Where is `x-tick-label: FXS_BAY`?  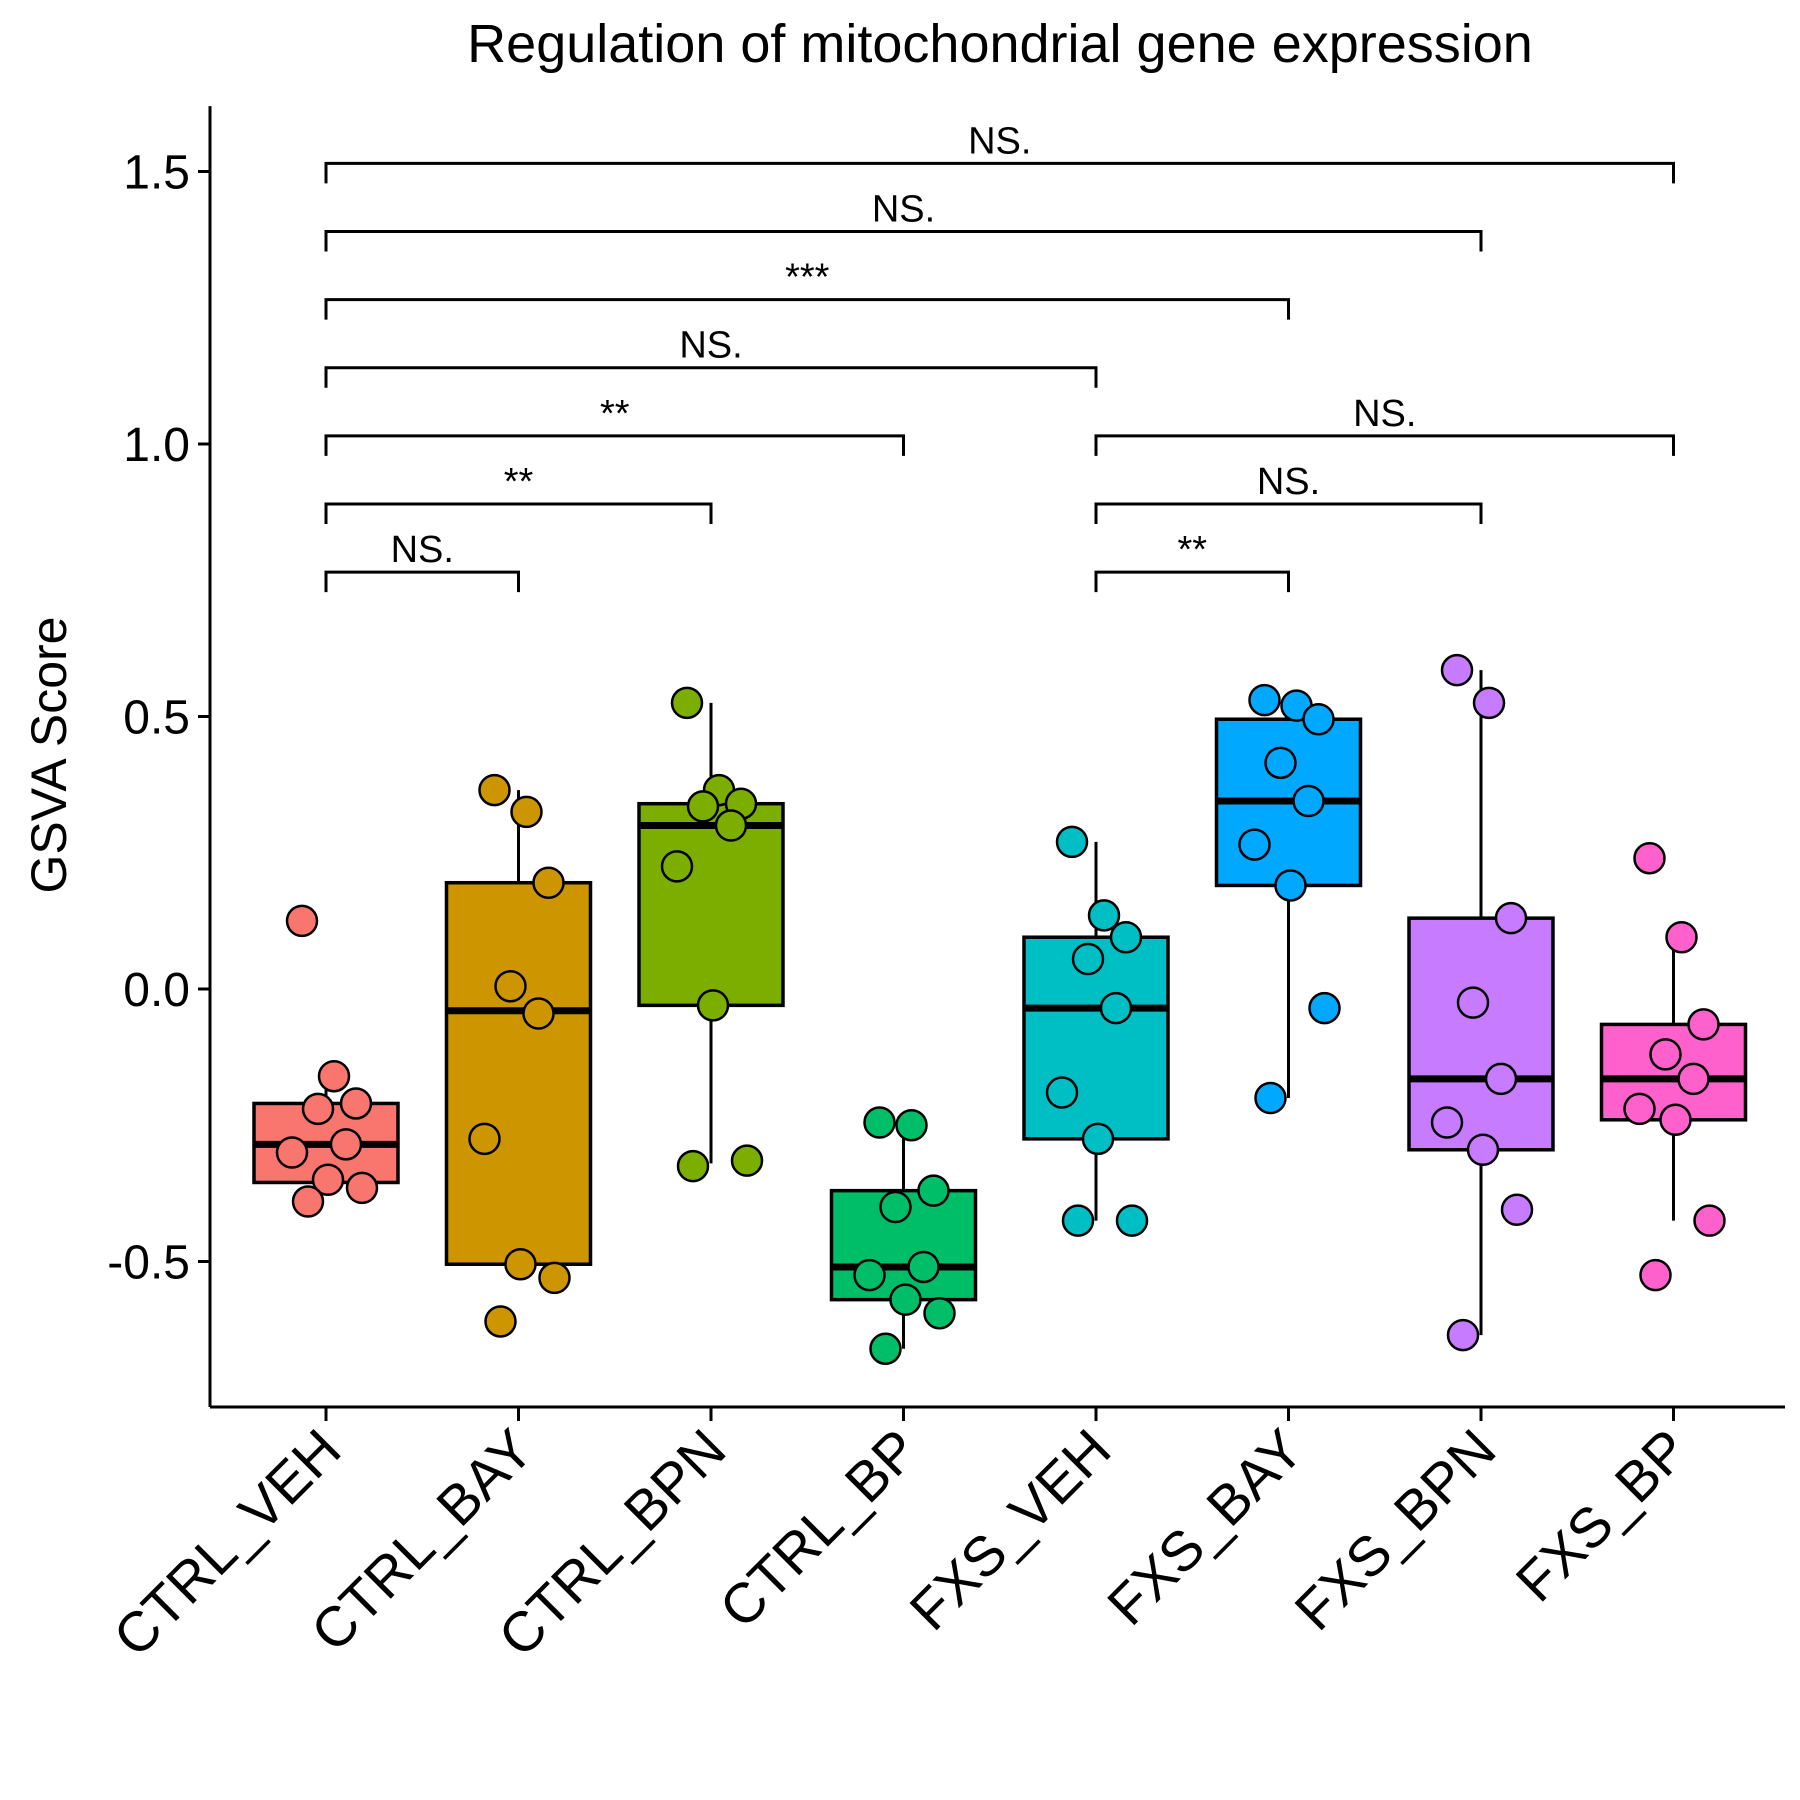
x-tick-label: FXS_BAY is located at coordinates (1205, 1527).